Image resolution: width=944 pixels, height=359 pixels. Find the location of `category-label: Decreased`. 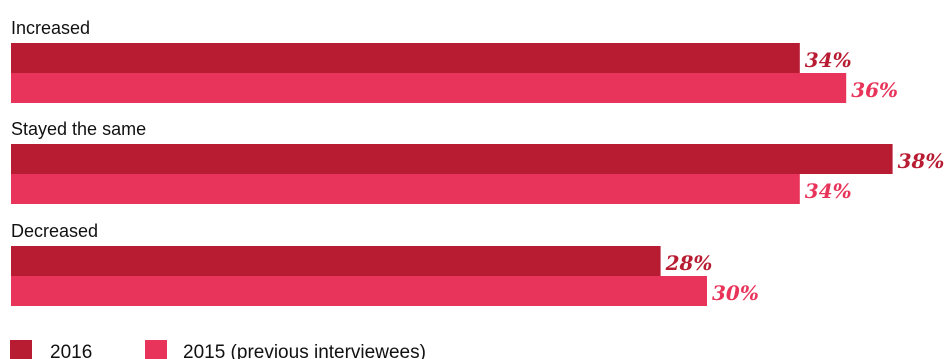

category-label: Decreased is located at coordinates (54, 231).